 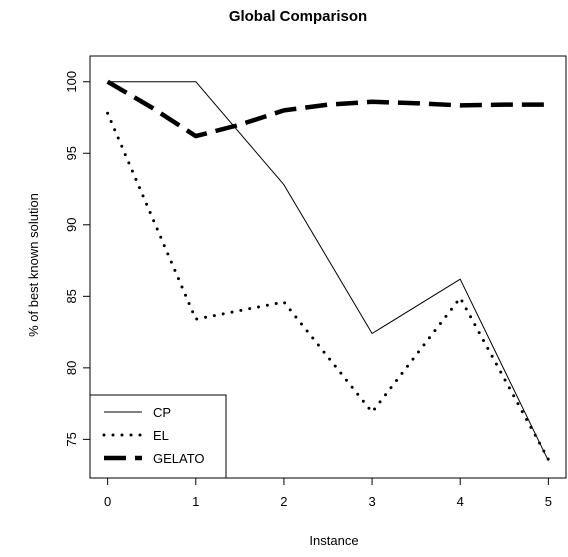 I want to click on legend-label-cp: CP, so click(x=162, y=412).